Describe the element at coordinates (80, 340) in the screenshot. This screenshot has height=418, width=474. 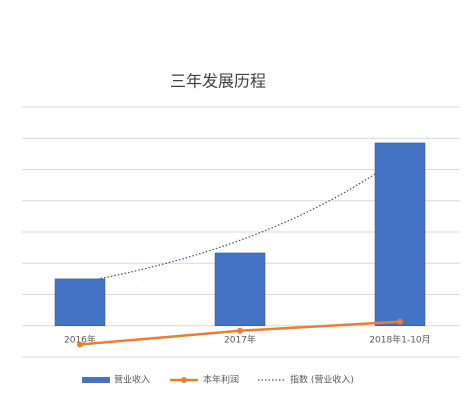
I see `x-tick-label: 2016年` at that location.